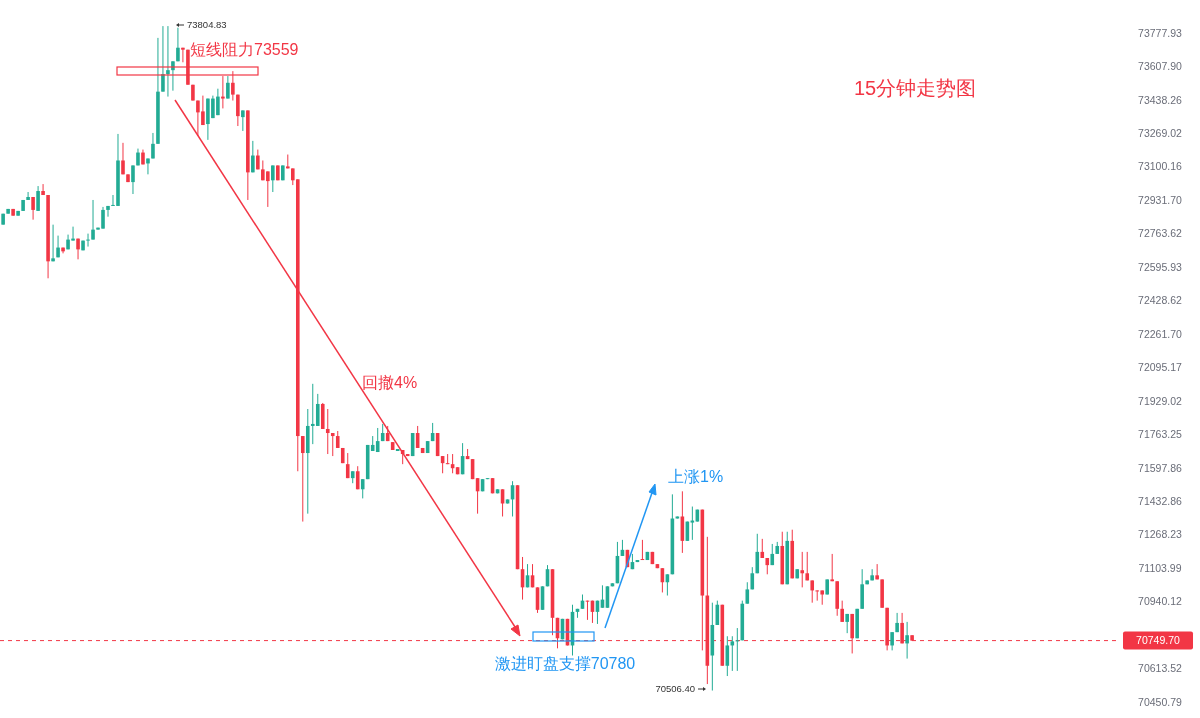 The image size is (1200, 718). Describe the element at coordinates (1160, 333) in the screenshot. I see `y-tick-label: 72261.70` at that location.